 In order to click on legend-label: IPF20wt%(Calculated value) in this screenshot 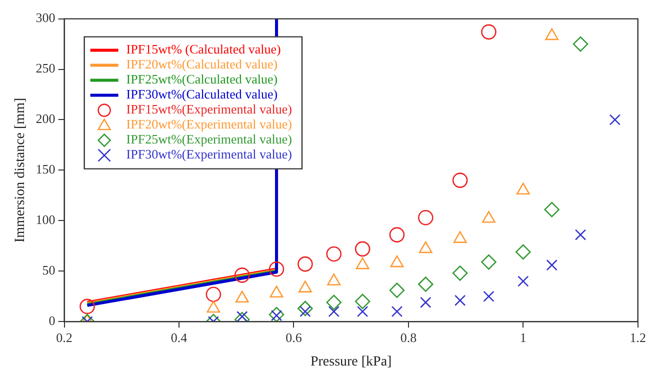, I will do `click(202, 64)`.